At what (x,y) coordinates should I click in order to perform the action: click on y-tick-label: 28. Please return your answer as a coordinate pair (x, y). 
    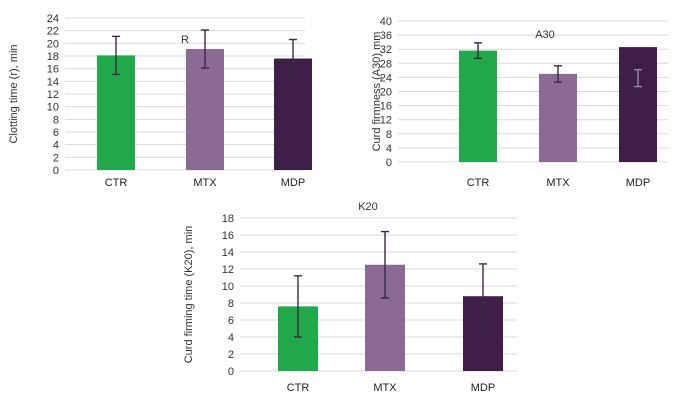
    Looking at the image, I should click on (386, 64).